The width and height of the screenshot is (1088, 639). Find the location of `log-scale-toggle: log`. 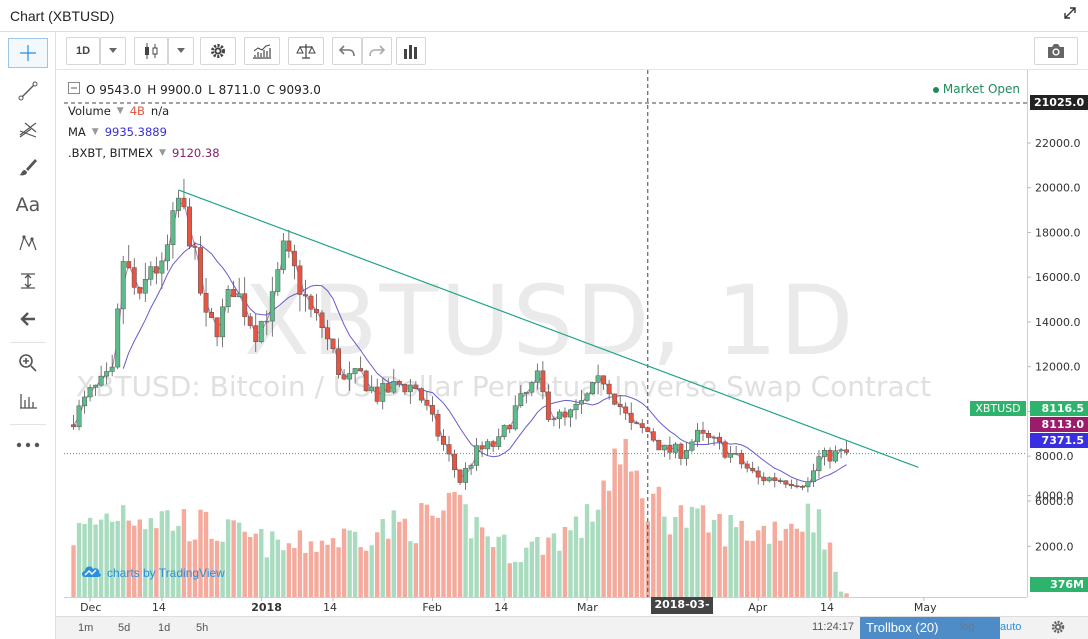

log-scale-toggle: log is located at coordinates (967, 627).